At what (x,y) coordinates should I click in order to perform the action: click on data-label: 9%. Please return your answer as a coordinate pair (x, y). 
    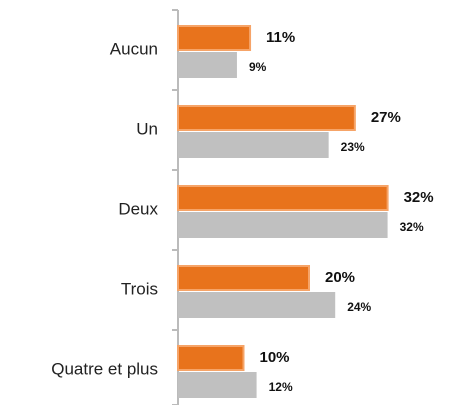
    Looking at the image, I should click on (258, 67).